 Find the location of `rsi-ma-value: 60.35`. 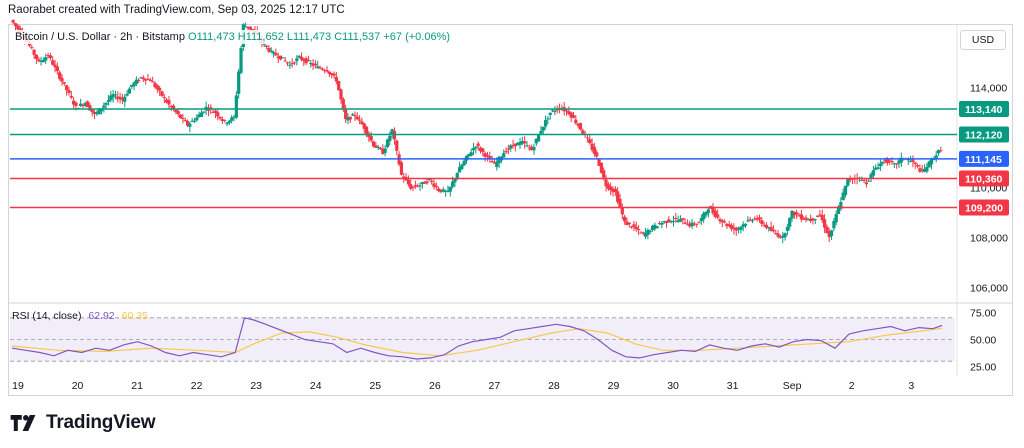

rsi-ma-value: 60.35 is located at coordinates (134, 316).